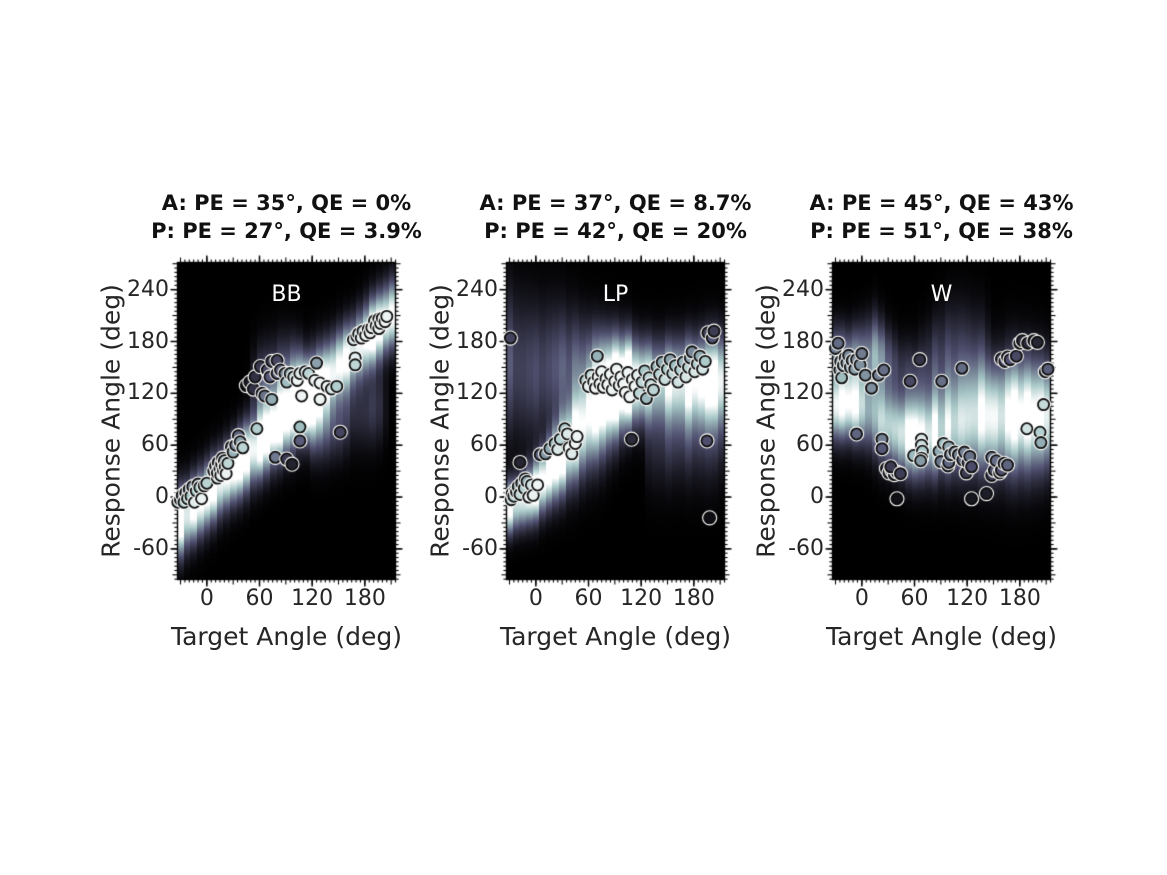  What do you see at coordinates (615, 294) in the screenshot?
I see `panel-label-LP: LP` at bounding box center [615, 294].